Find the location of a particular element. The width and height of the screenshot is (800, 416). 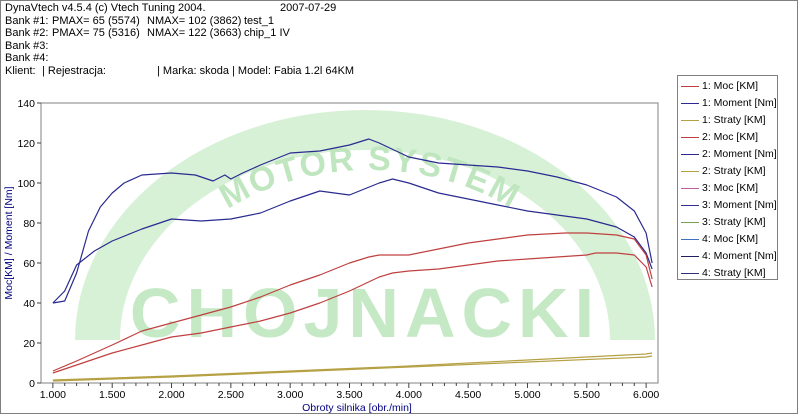

legend-item: 2: Moment [Nm] is located at coordinates (727, 154).